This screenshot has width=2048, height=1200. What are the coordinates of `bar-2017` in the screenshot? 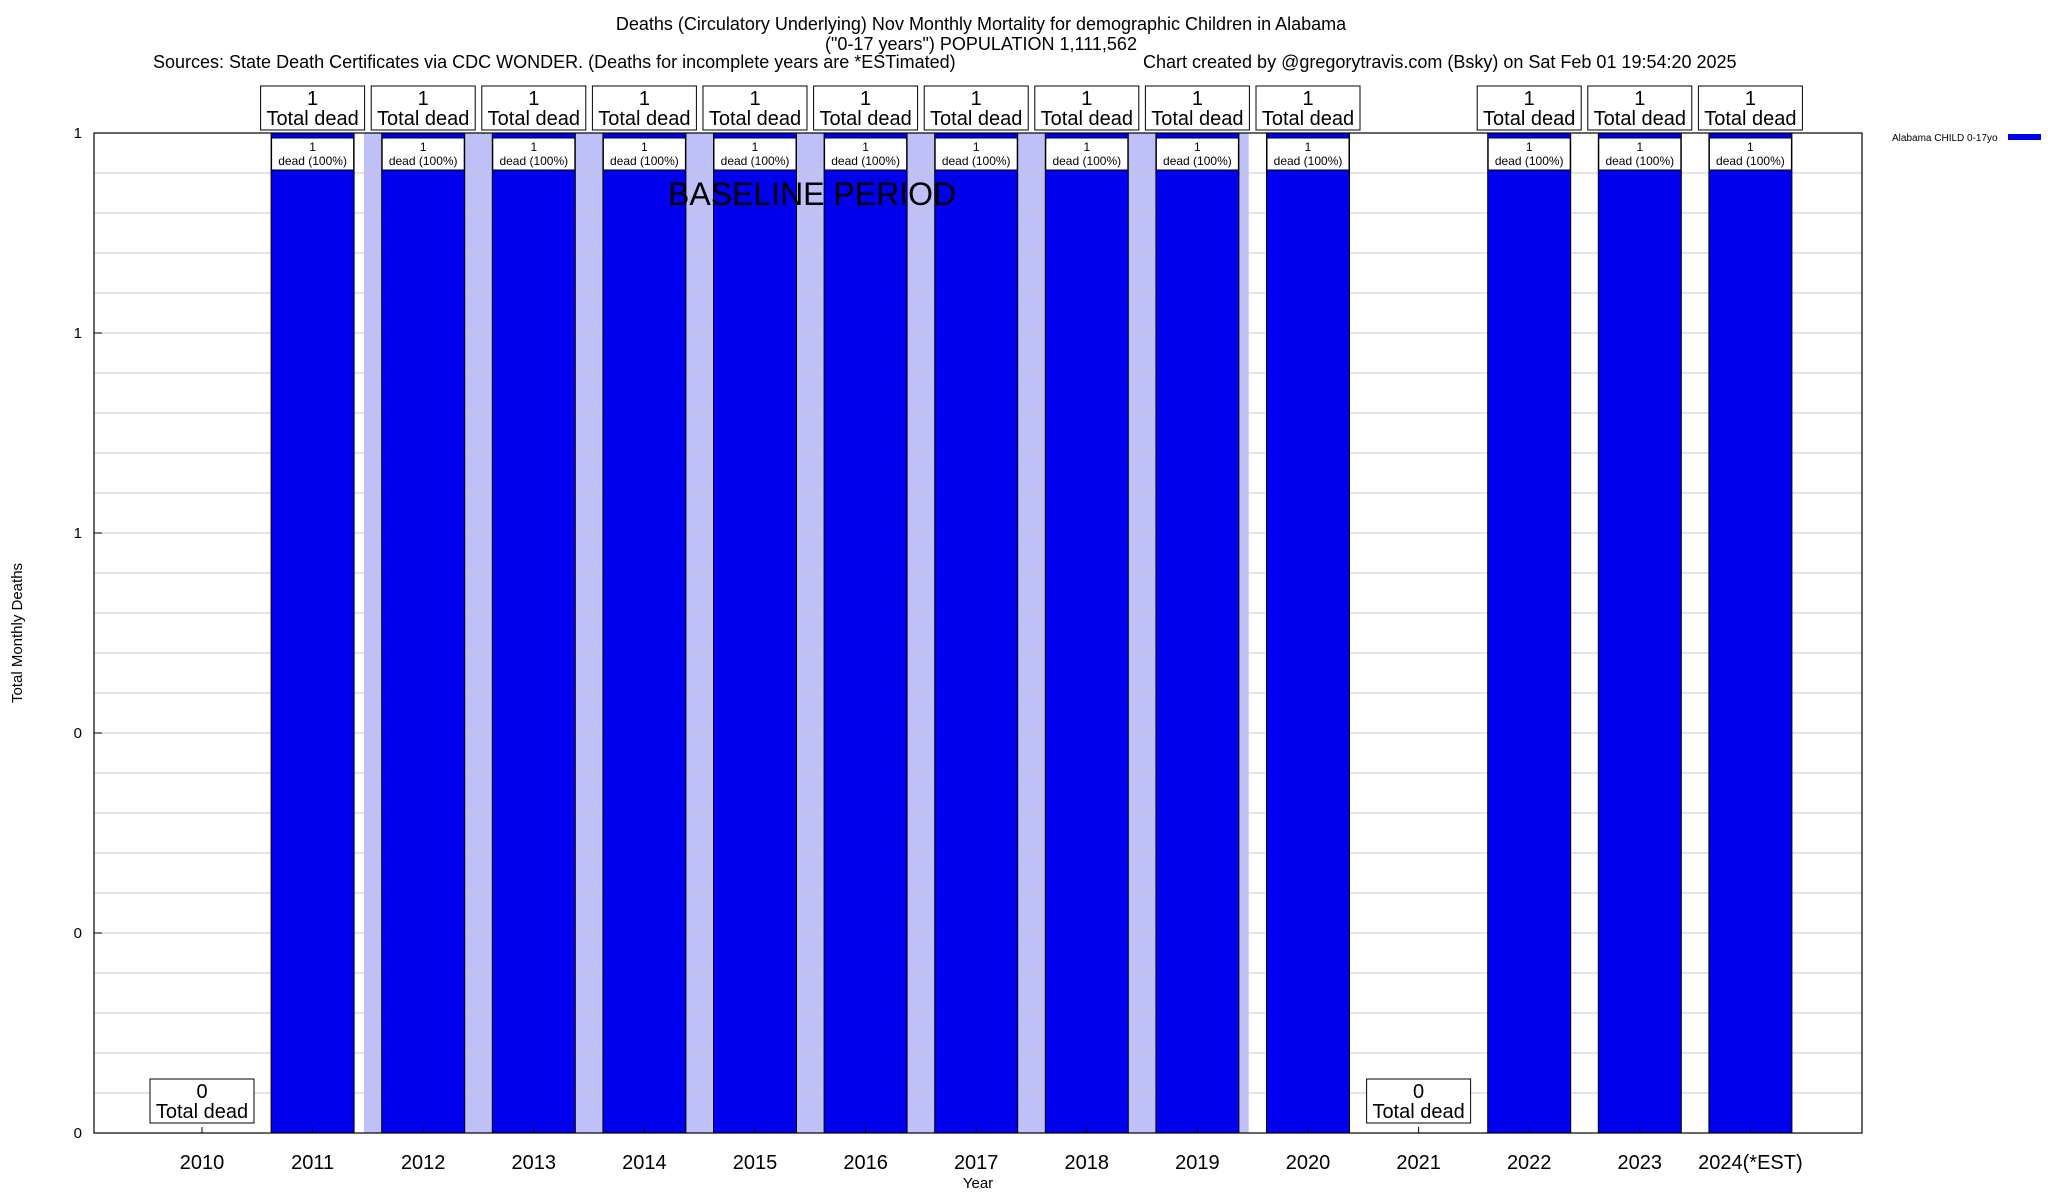 It's located at (976, 633).